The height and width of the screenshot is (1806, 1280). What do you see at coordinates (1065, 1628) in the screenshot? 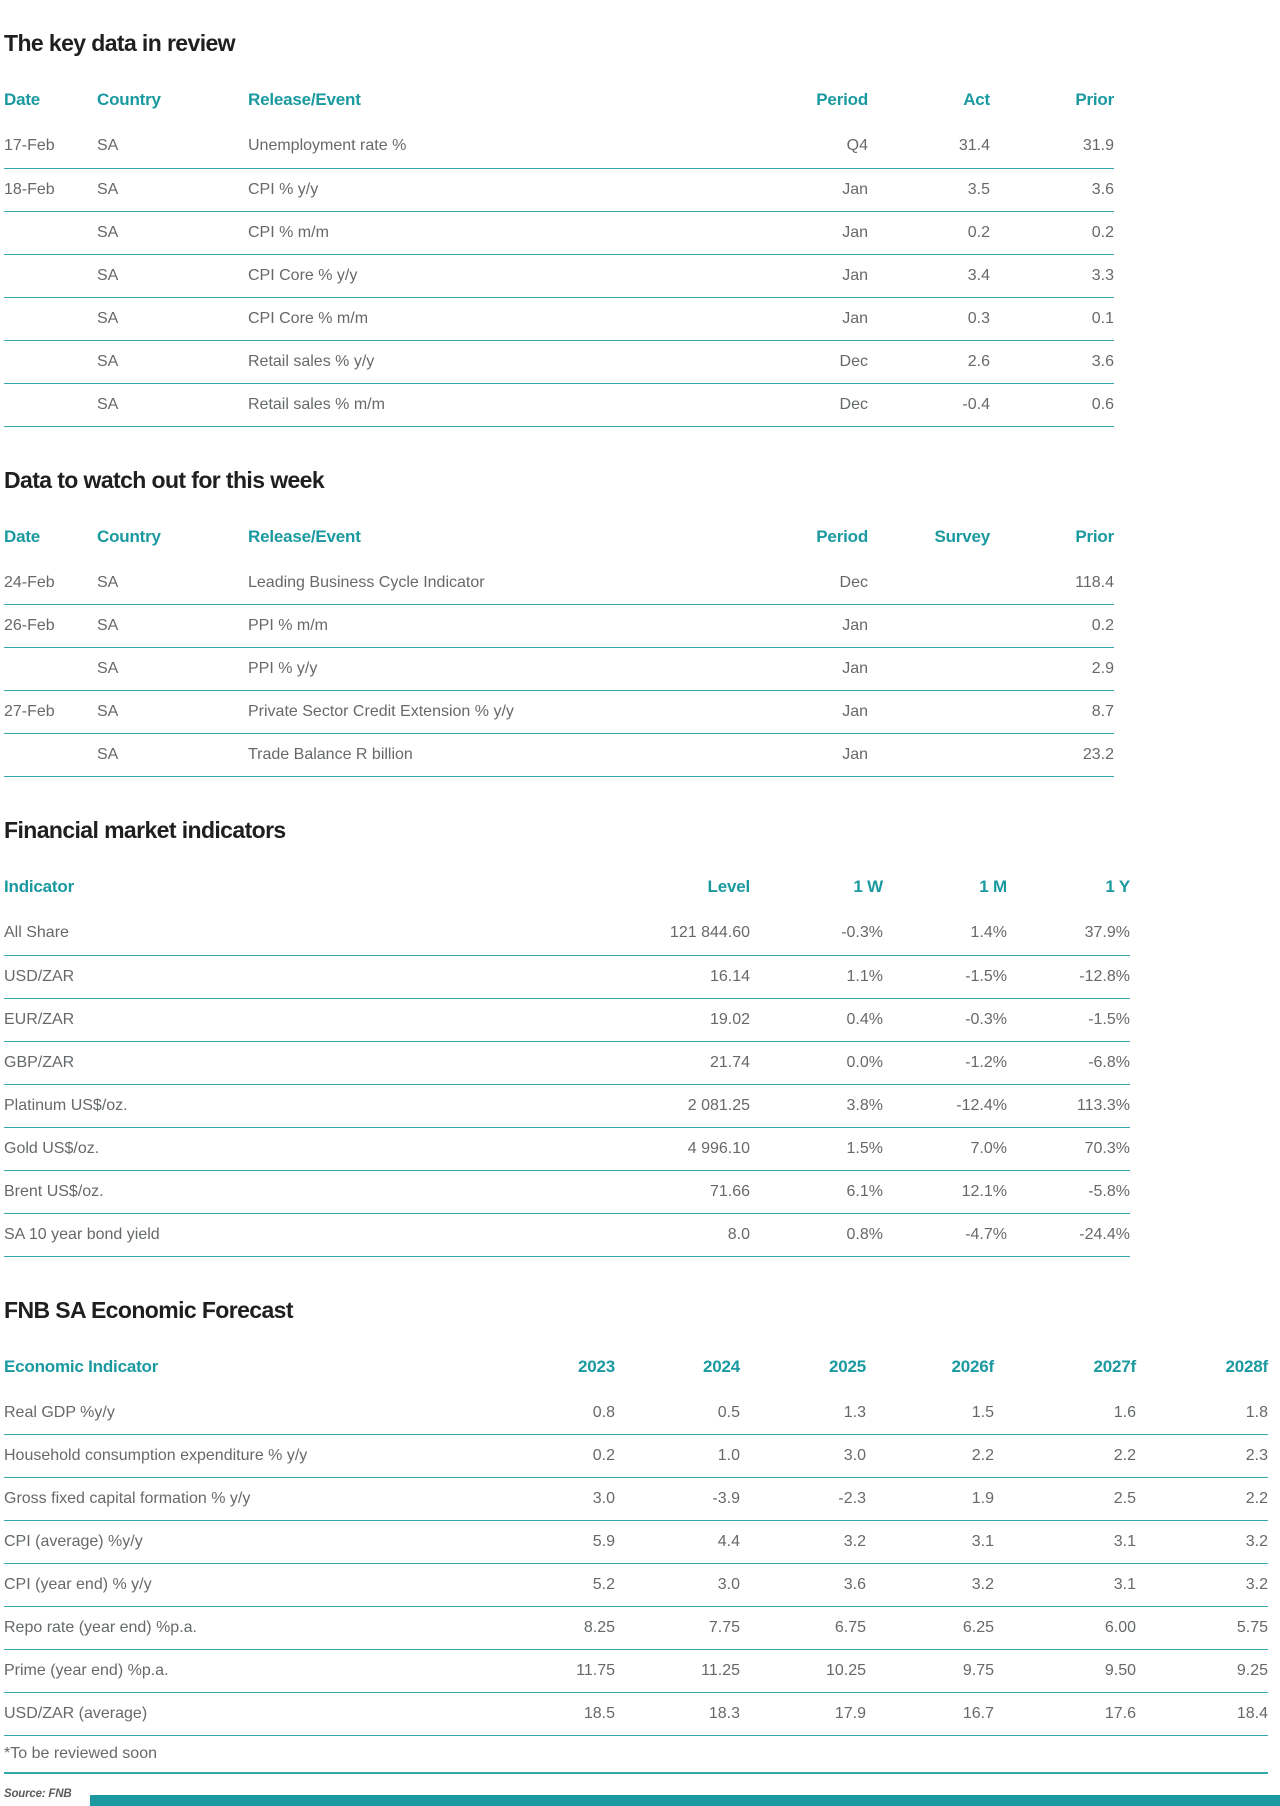
I see `cell: 6.00` at bounding box center [1065, 1628].